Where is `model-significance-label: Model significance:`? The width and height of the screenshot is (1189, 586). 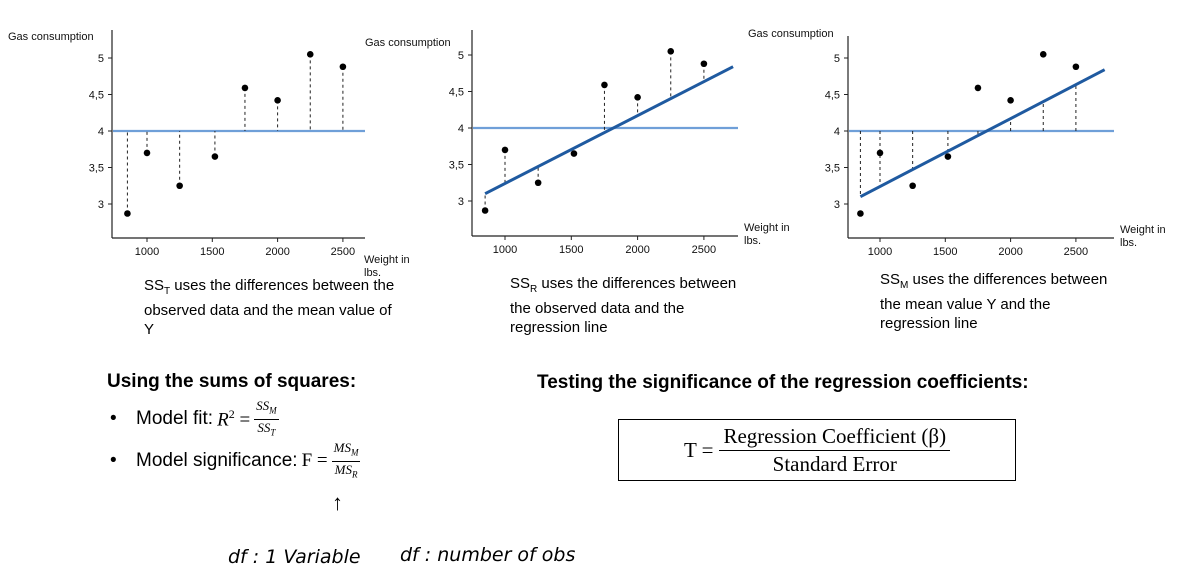 model-significance-label: Model significance: is located at coordinates (217, 461).